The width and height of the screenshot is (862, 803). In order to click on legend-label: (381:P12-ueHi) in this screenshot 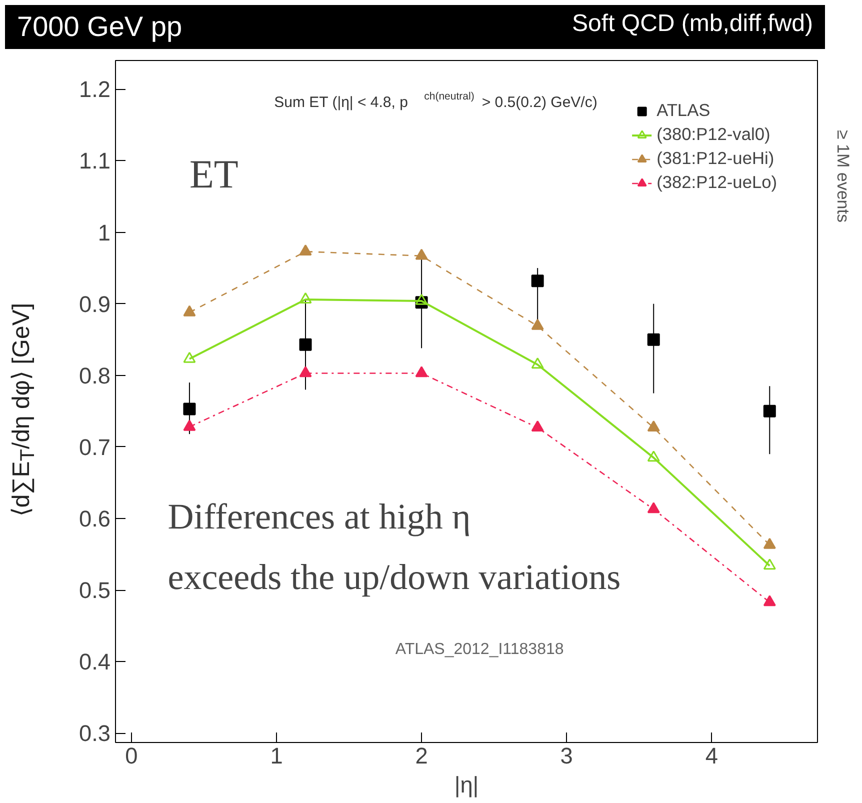, I will do `click(715, 158)`.